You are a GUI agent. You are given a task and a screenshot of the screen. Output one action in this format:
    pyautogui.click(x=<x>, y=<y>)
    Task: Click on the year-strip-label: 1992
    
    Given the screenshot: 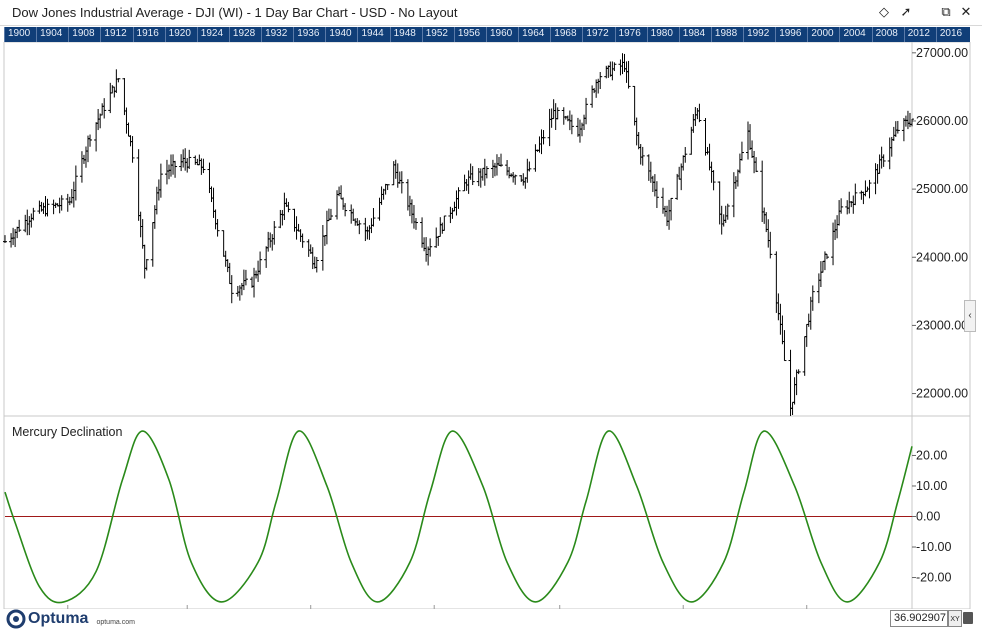 What is the action you would take?
    pyautogui.click(x=758, y=33)
    